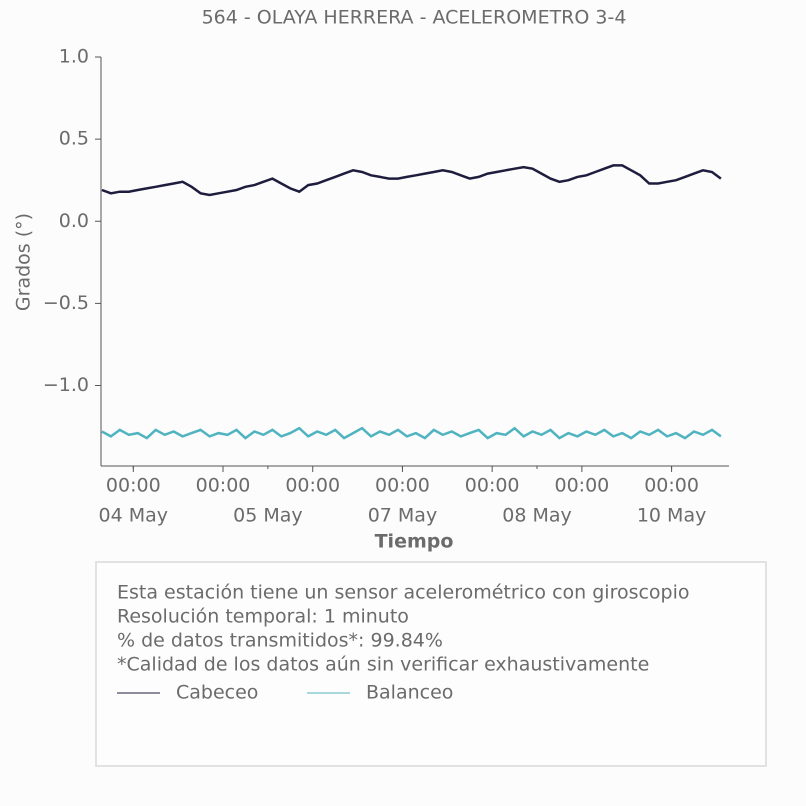  What do you see at coordinates (268, 516) in the screenshot?
I see `x-date-label: 05 May` at bounding box center [268, 516].